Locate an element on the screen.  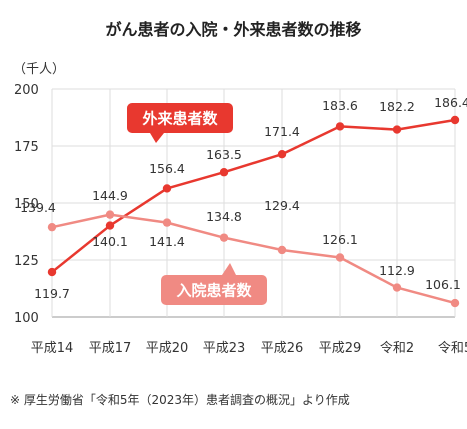
outpatient-data-label: 182.2 is located at coordinates (397, 106).